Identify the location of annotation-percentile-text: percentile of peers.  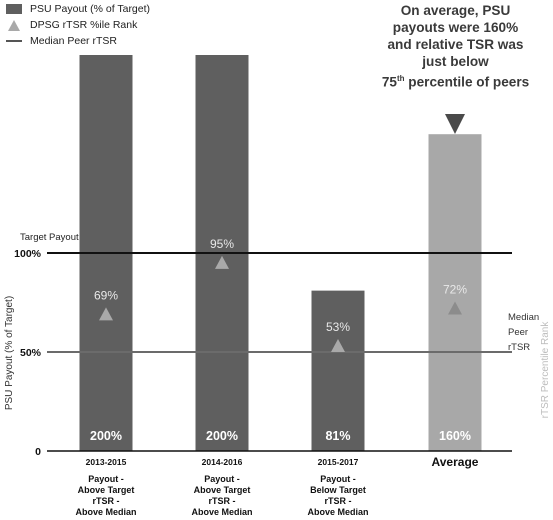
(467, 82).